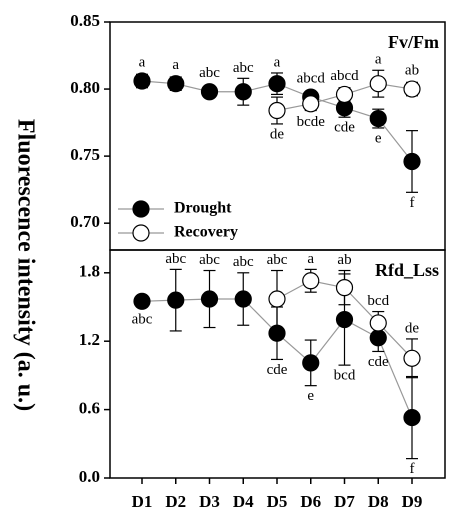  What do you see at coordinates (206, 232) in the screenshot?
I see `legend-label: Recovery` at bounding box center [206, 232].